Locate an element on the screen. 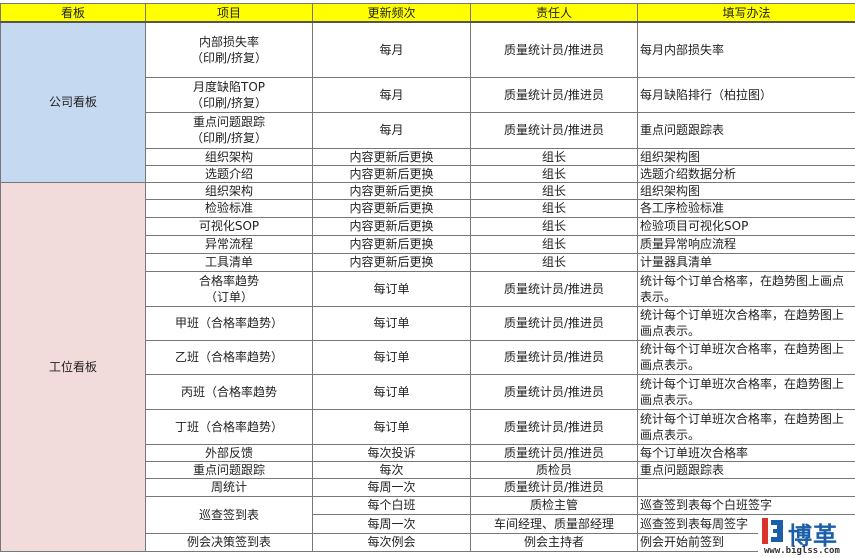 The image size is (855, 558). item-name: 巡查签到表 is located at coordinates (229, 514).